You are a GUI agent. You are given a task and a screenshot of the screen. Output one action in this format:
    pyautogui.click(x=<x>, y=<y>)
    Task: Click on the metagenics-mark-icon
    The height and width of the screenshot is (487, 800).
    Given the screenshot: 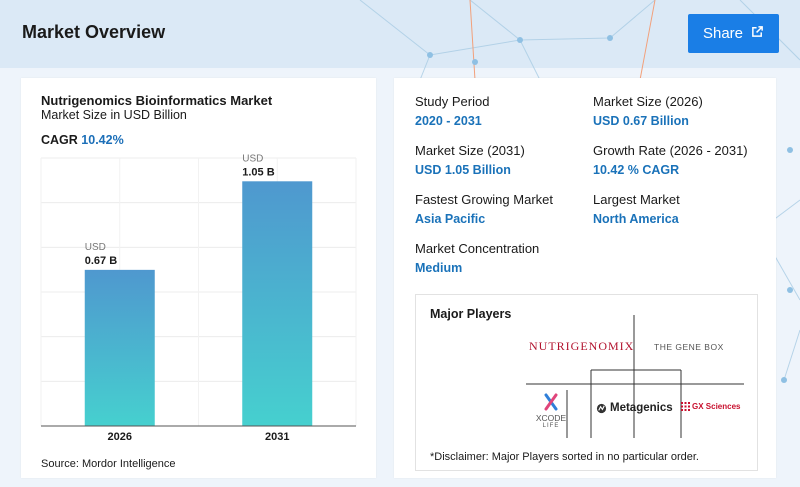 What is the action you would take?
    pyautogui.click(x=601, y=408)
    